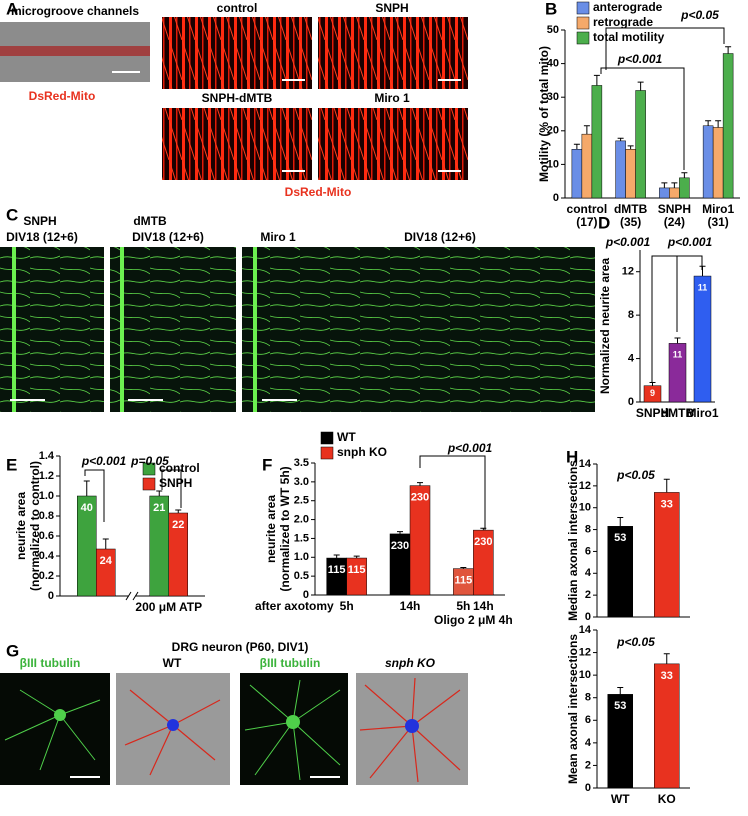 Image resolution: width=748 pixels, height=816 pixels. What do you see at coordinates (440, 237) in the screenshot?
I see `image-subtitle: DIV18 (12+6)` at bounding box center [440, 237].